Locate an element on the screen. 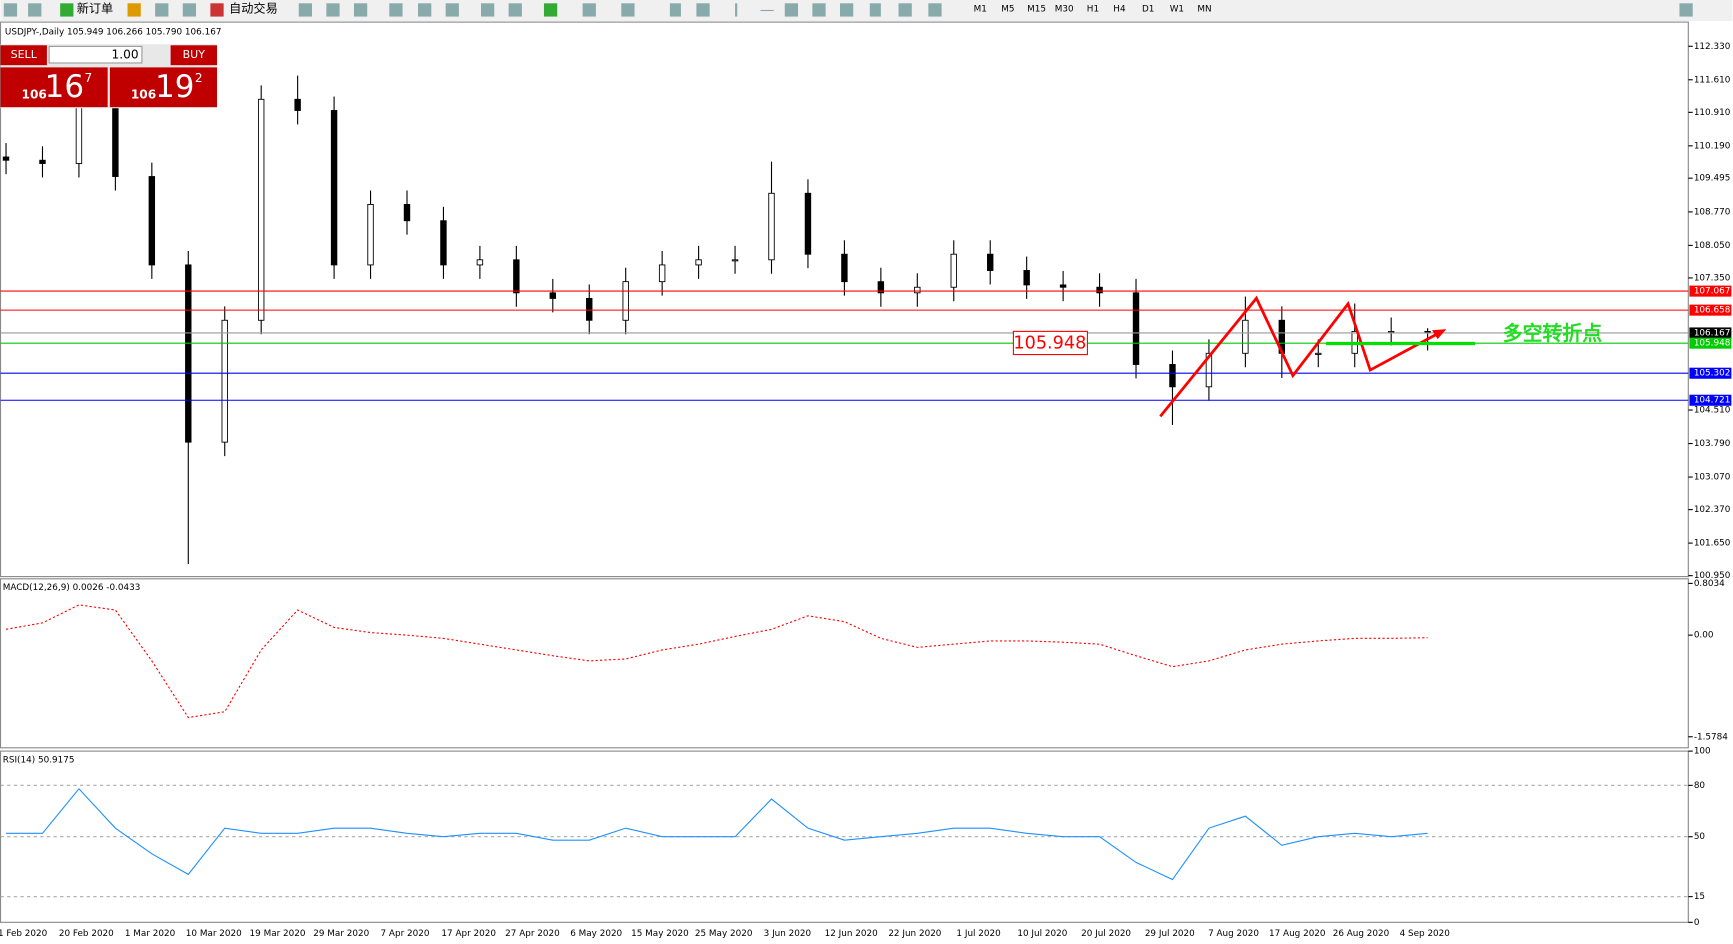  annotation-text: 多空转折点 is located at coordinates (1553, 333).